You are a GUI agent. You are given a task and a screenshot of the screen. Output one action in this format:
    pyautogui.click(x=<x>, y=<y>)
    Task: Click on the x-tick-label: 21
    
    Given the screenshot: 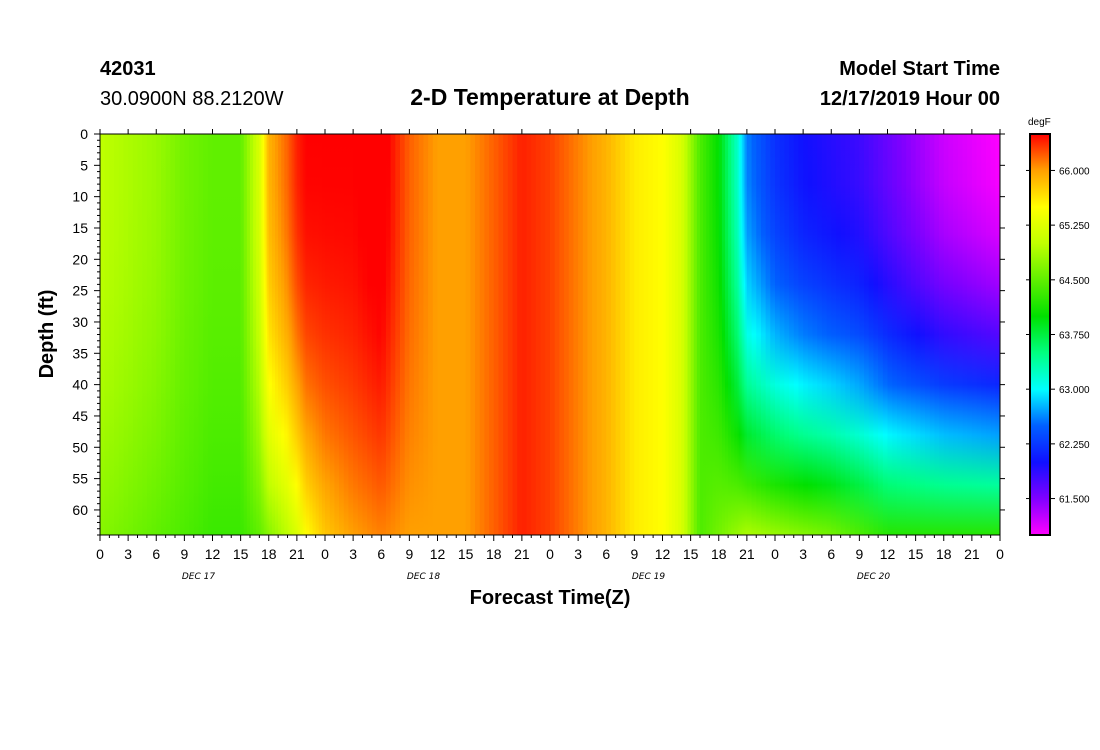 What is the action you would take?
    pyautogui.click(x=747, y=554)
    